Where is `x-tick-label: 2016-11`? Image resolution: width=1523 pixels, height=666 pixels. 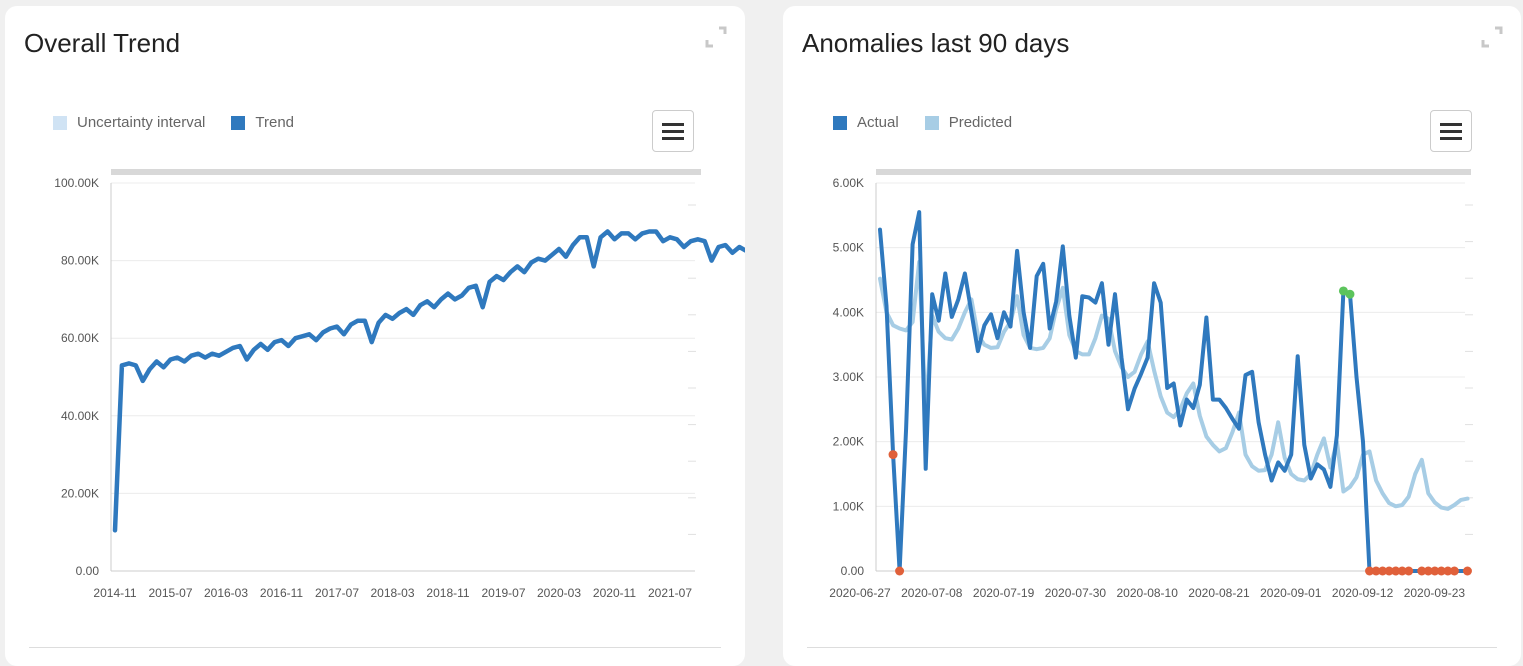 x-tick-label: 2016-11 is located at coordinates (281, 593).